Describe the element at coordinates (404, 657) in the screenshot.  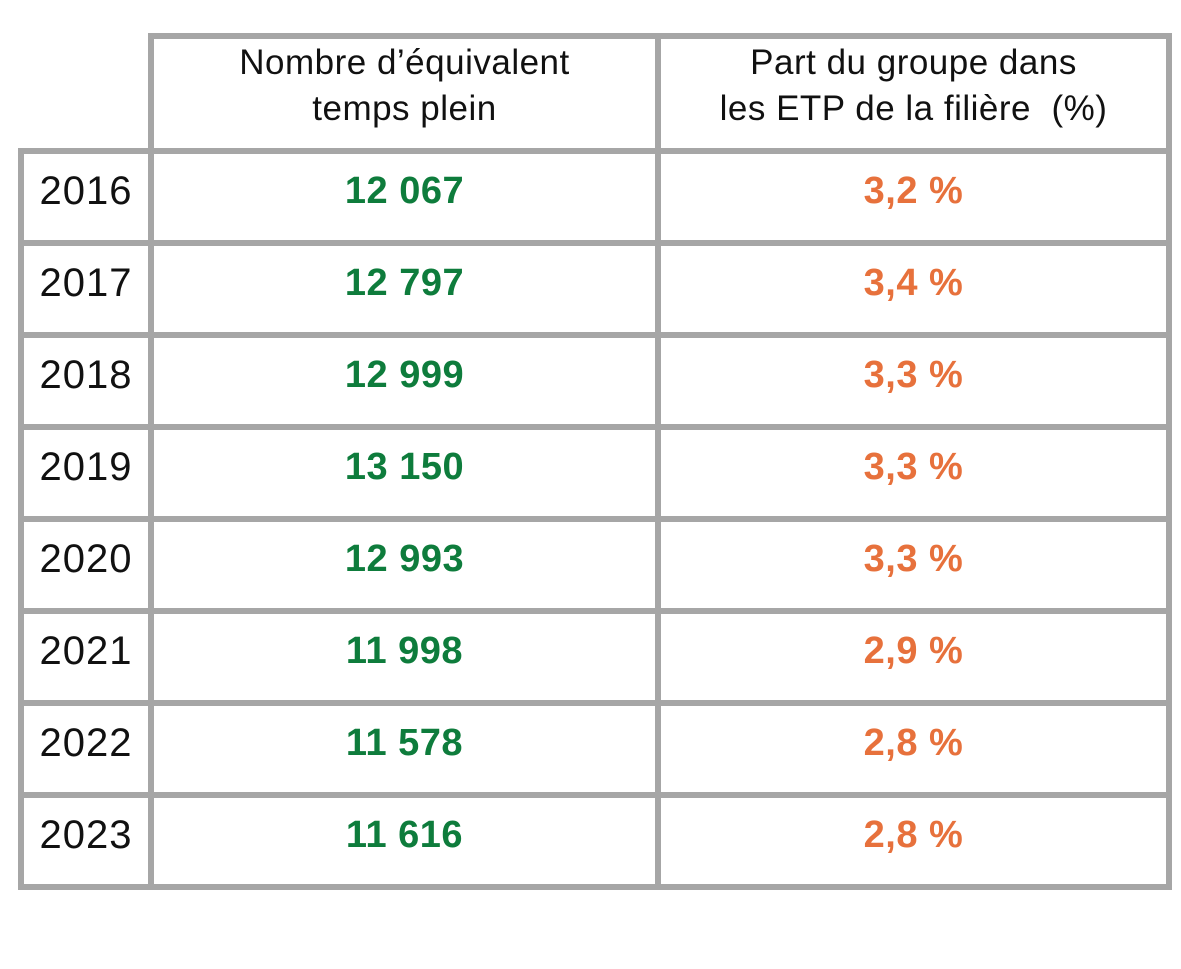
I see `etp-cell: 11 998` at that location.